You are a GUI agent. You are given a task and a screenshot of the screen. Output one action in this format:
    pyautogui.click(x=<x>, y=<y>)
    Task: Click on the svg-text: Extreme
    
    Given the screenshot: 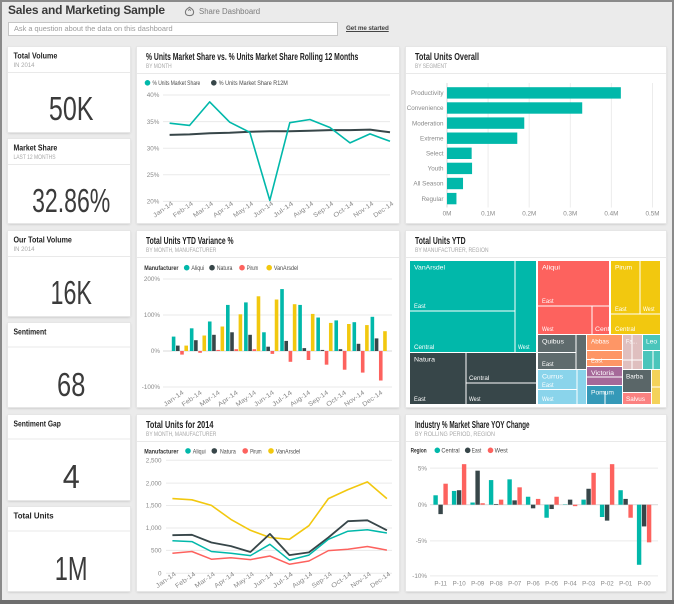 What is the action you would take?
    pyautogui.click(x=432, y=138)
    